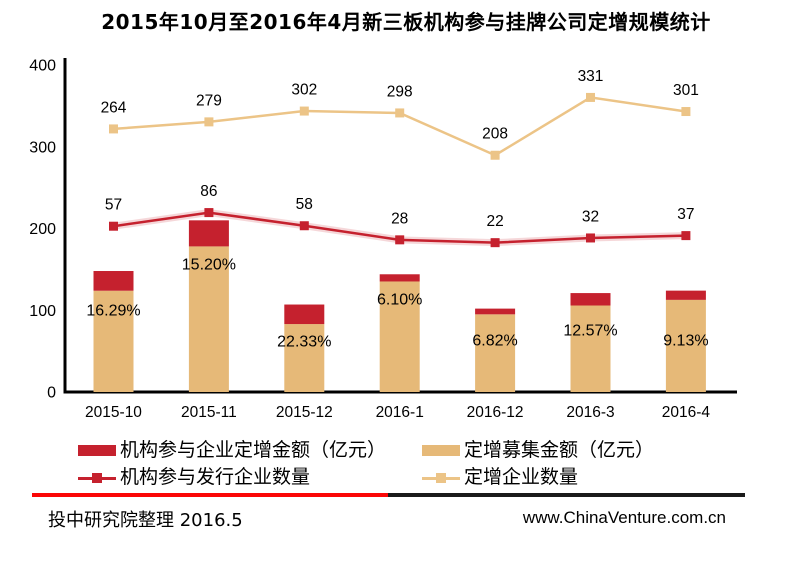 The image size is (812, 572). Describe the element at coordinates (113, 205) in the screenshot. I see `line-value-label: 57` at that location.